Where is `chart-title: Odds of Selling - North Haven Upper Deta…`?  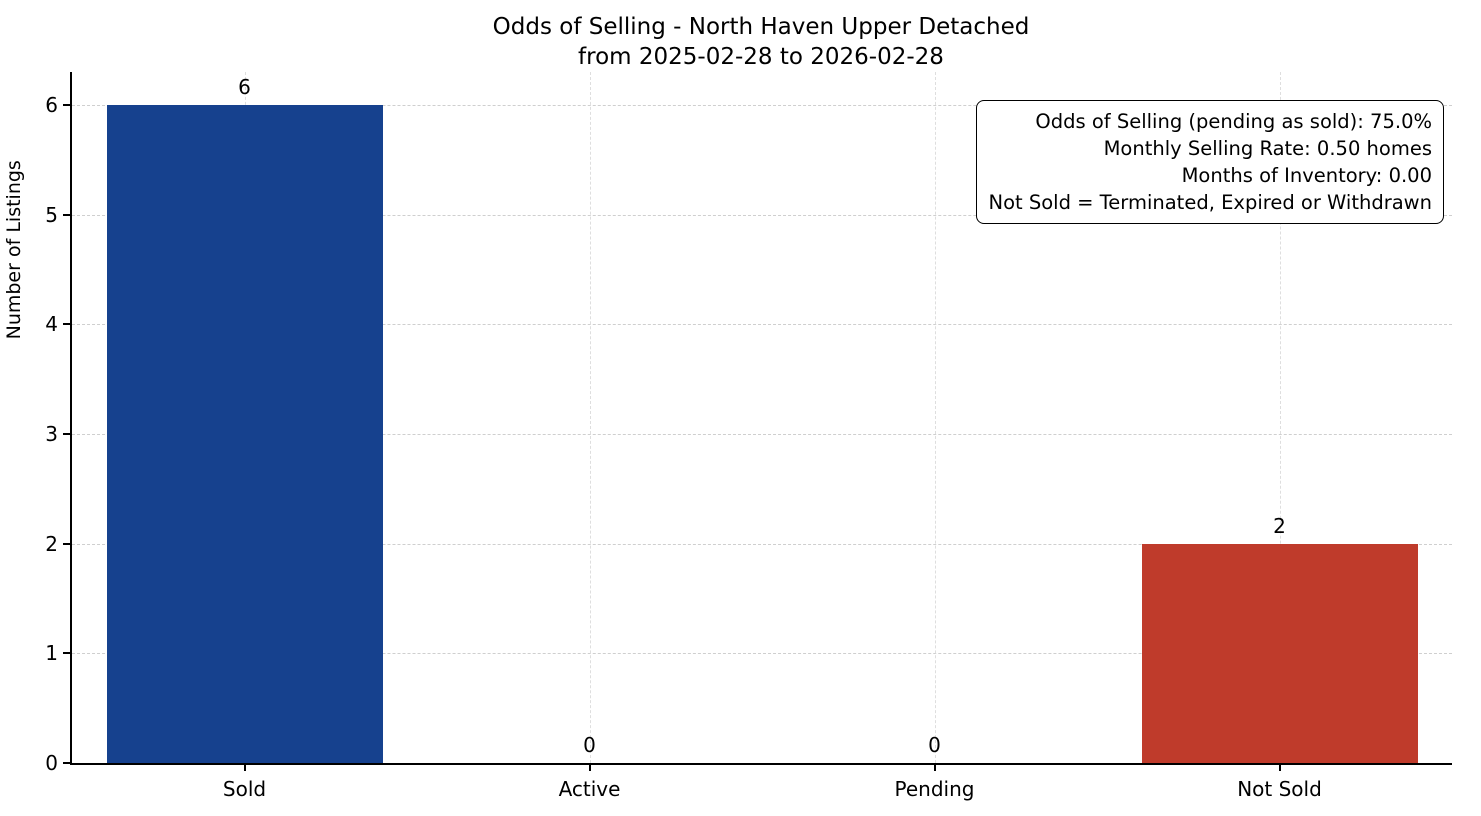 chart-title: Odds of Selling - North Haven Upper Deta… is located at coordinates (761, 42).